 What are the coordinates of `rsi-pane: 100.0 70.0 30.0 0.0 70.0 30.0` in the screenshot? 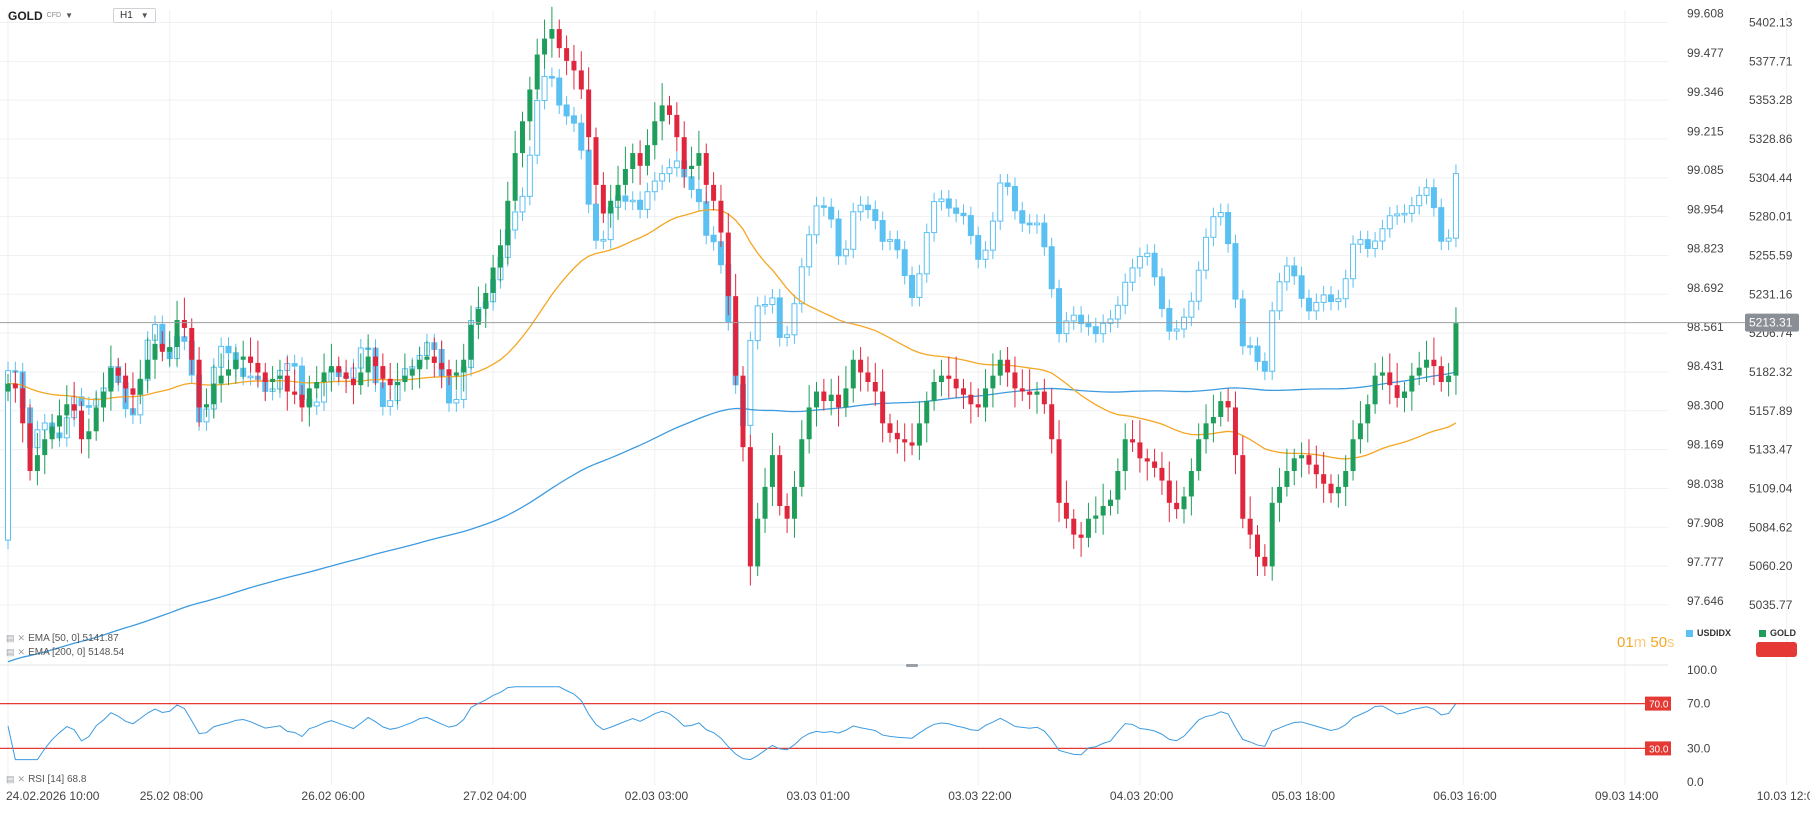 It's located at (858, 726).